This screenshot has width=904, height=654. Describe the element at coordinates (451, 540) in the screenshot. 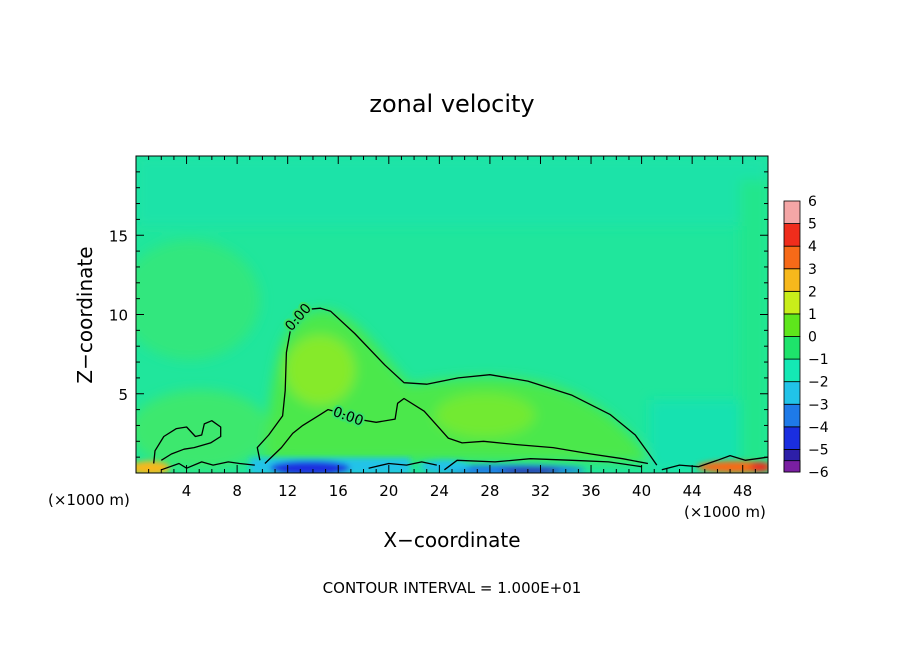

I see `x-axis-label: X−coordinate` at that location.